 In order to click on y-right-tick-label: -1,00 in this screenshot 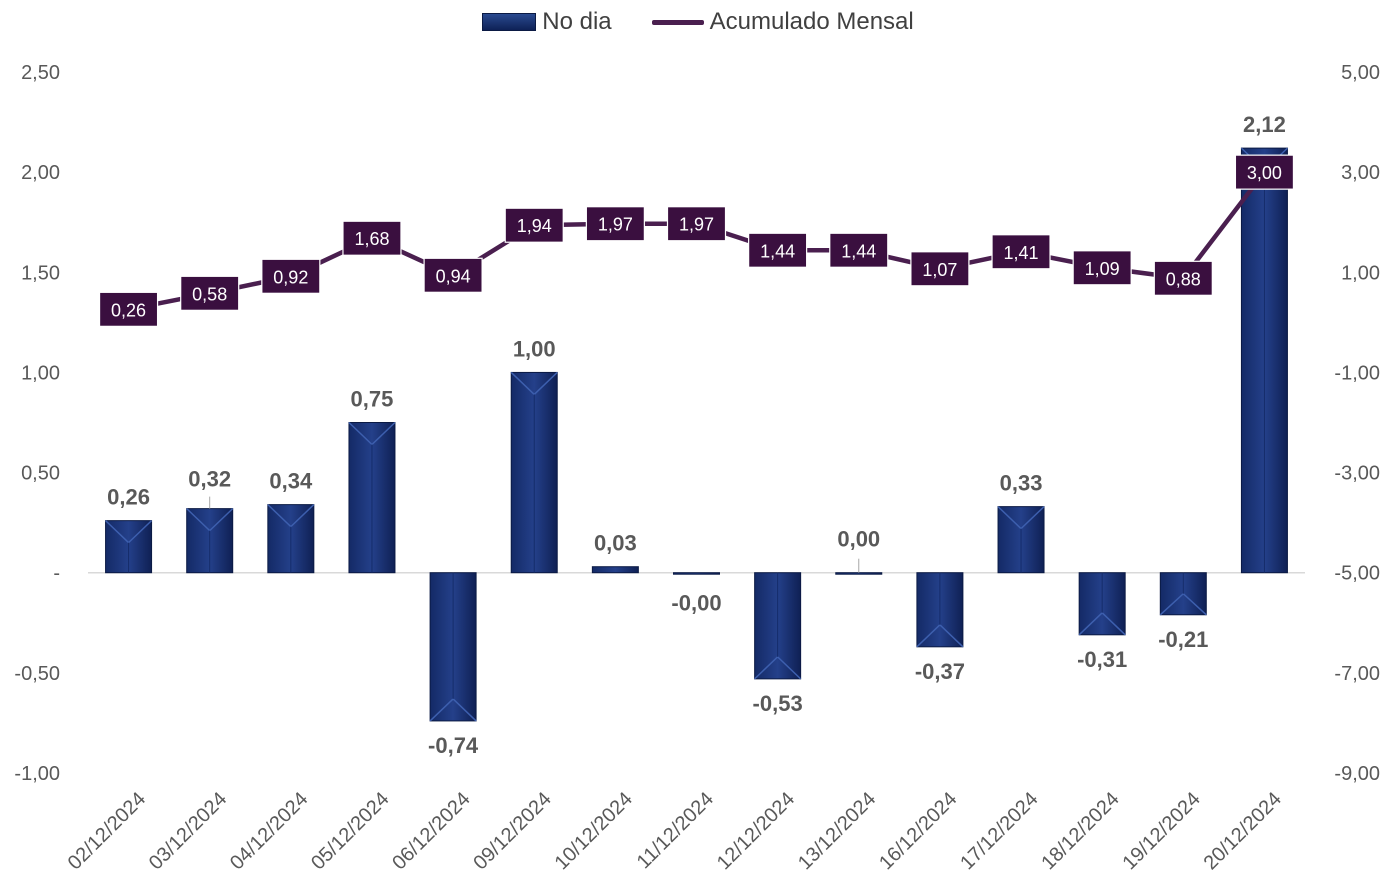, I will do `click(1357, 373)`.